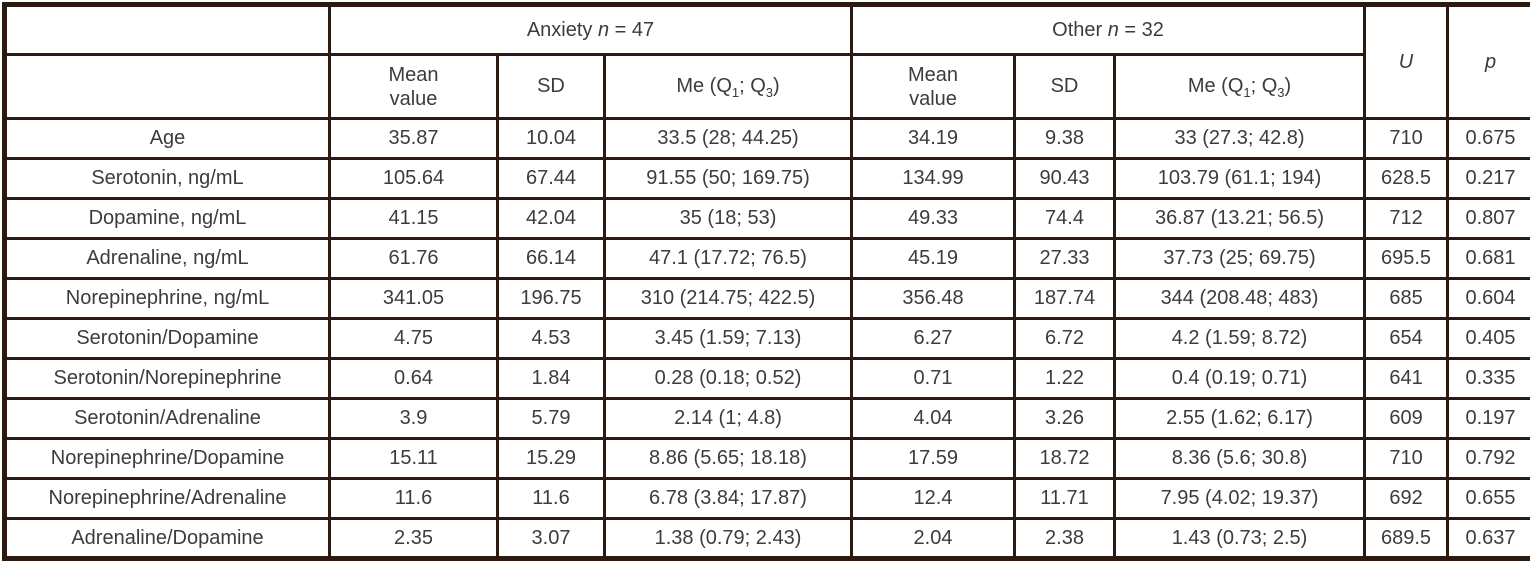 The height and width of the screenshot is (567, 1530). I want to click on cell-sd-anxiety: 42.04, so click(551, 218).